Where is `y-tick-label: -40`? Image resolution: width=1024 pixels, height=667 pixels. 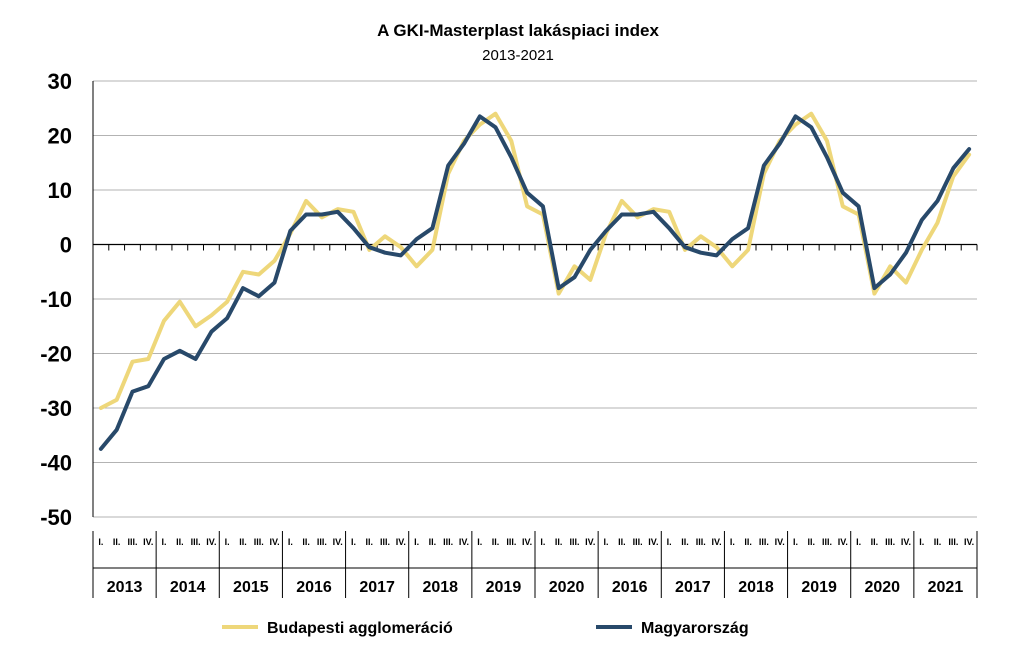 y-tick-label: -40 is located at coordinates (56, 463).